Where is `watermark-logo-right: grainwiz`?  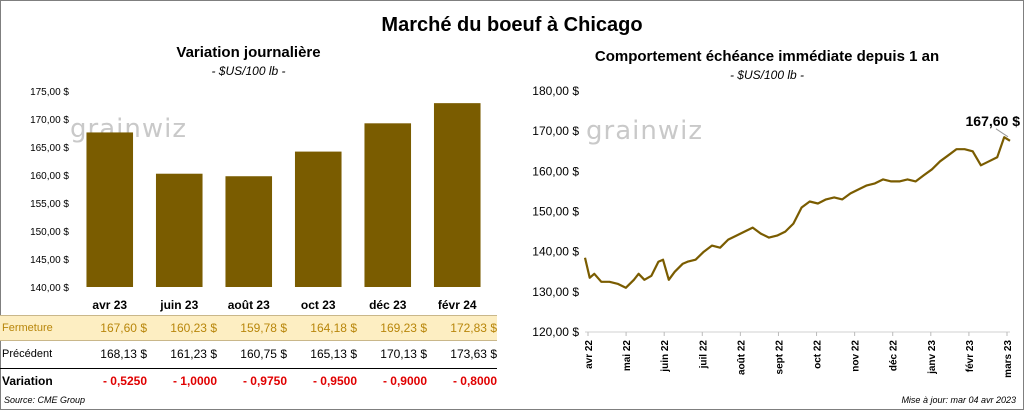
watermark-logo-right: grainwiz is located at coordinates (644, 131).